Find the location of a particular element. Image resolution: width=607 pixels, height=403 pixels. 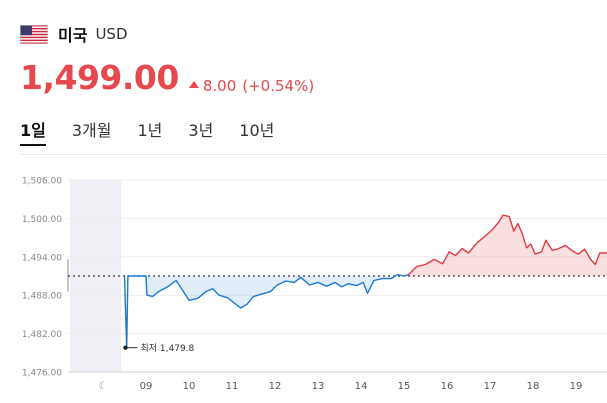

x-tick-label: 18 is located at coordinates (533, 386).